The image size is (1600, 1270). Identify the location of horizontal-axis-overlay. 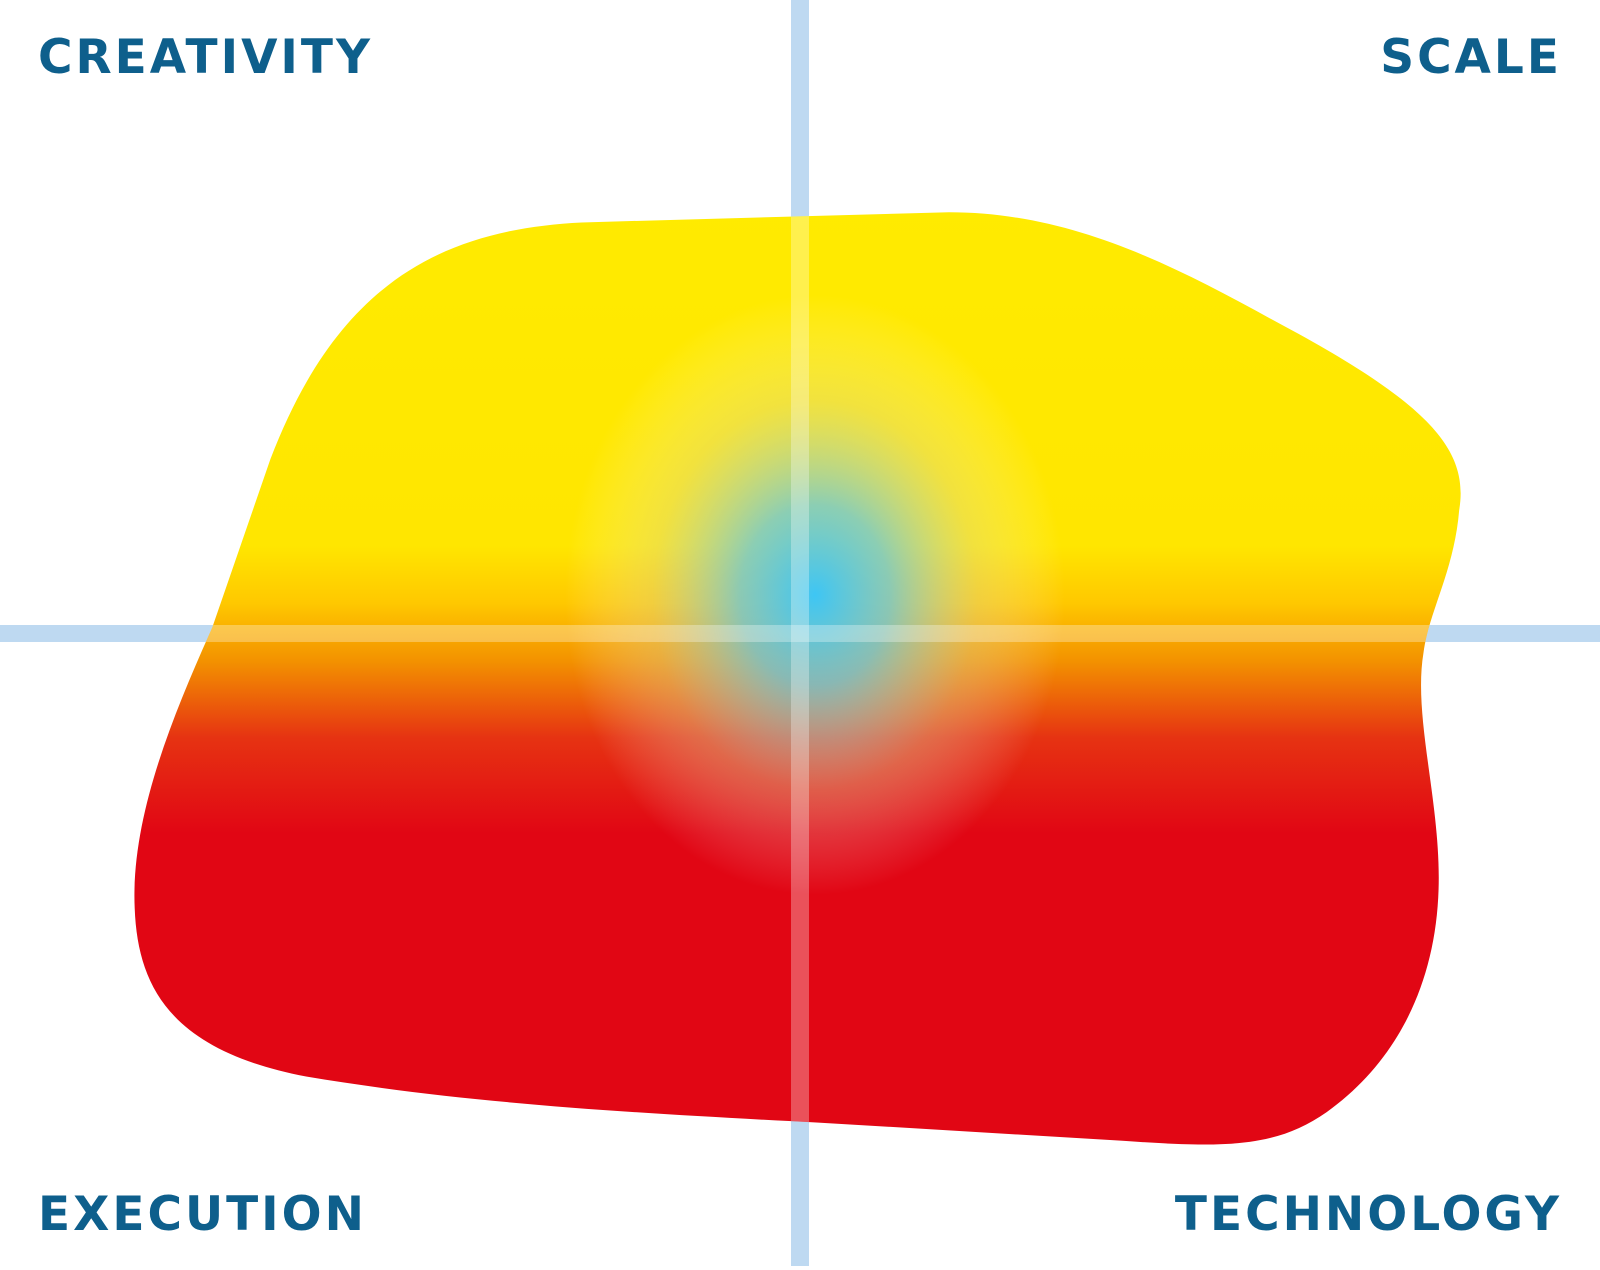
(797, 633).